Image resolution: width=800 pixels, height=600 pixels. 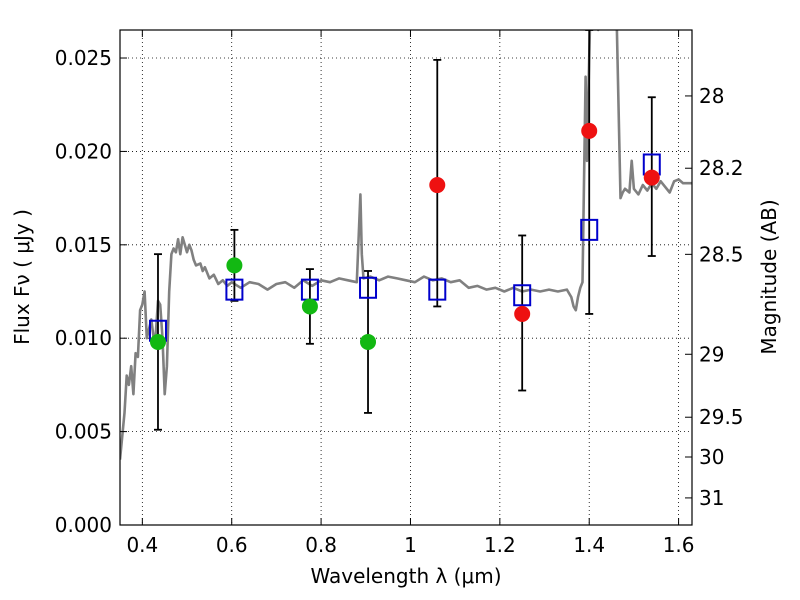 I want to click on x-tick-label: 0.8, so click(x=321, y=545).